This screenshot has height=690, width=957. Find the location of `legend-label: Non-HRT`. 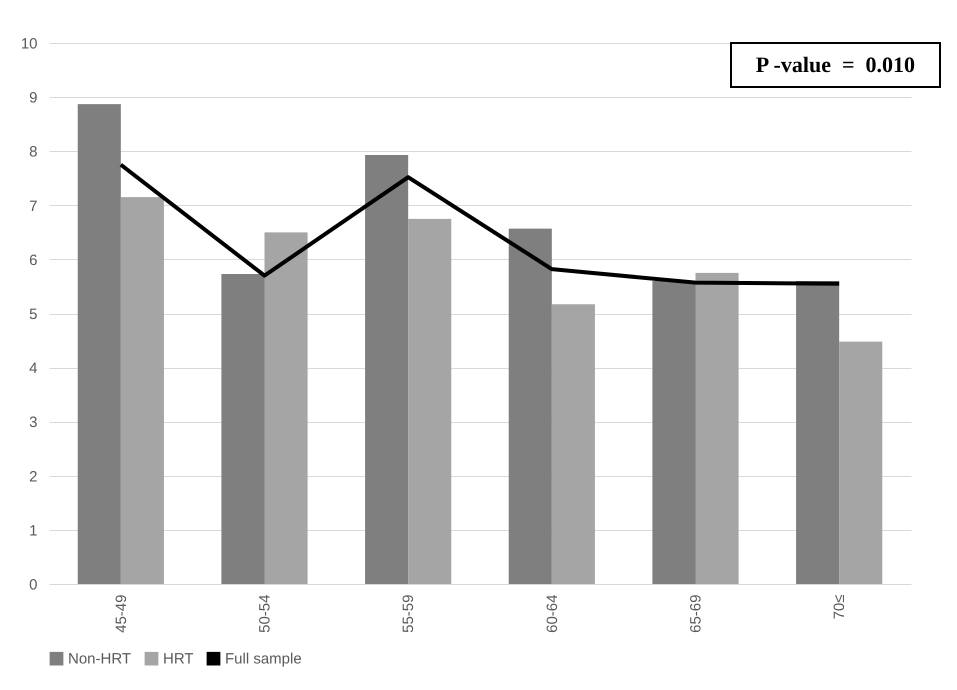

legend-label: Non-HRT is located at coordinates (100, 659).